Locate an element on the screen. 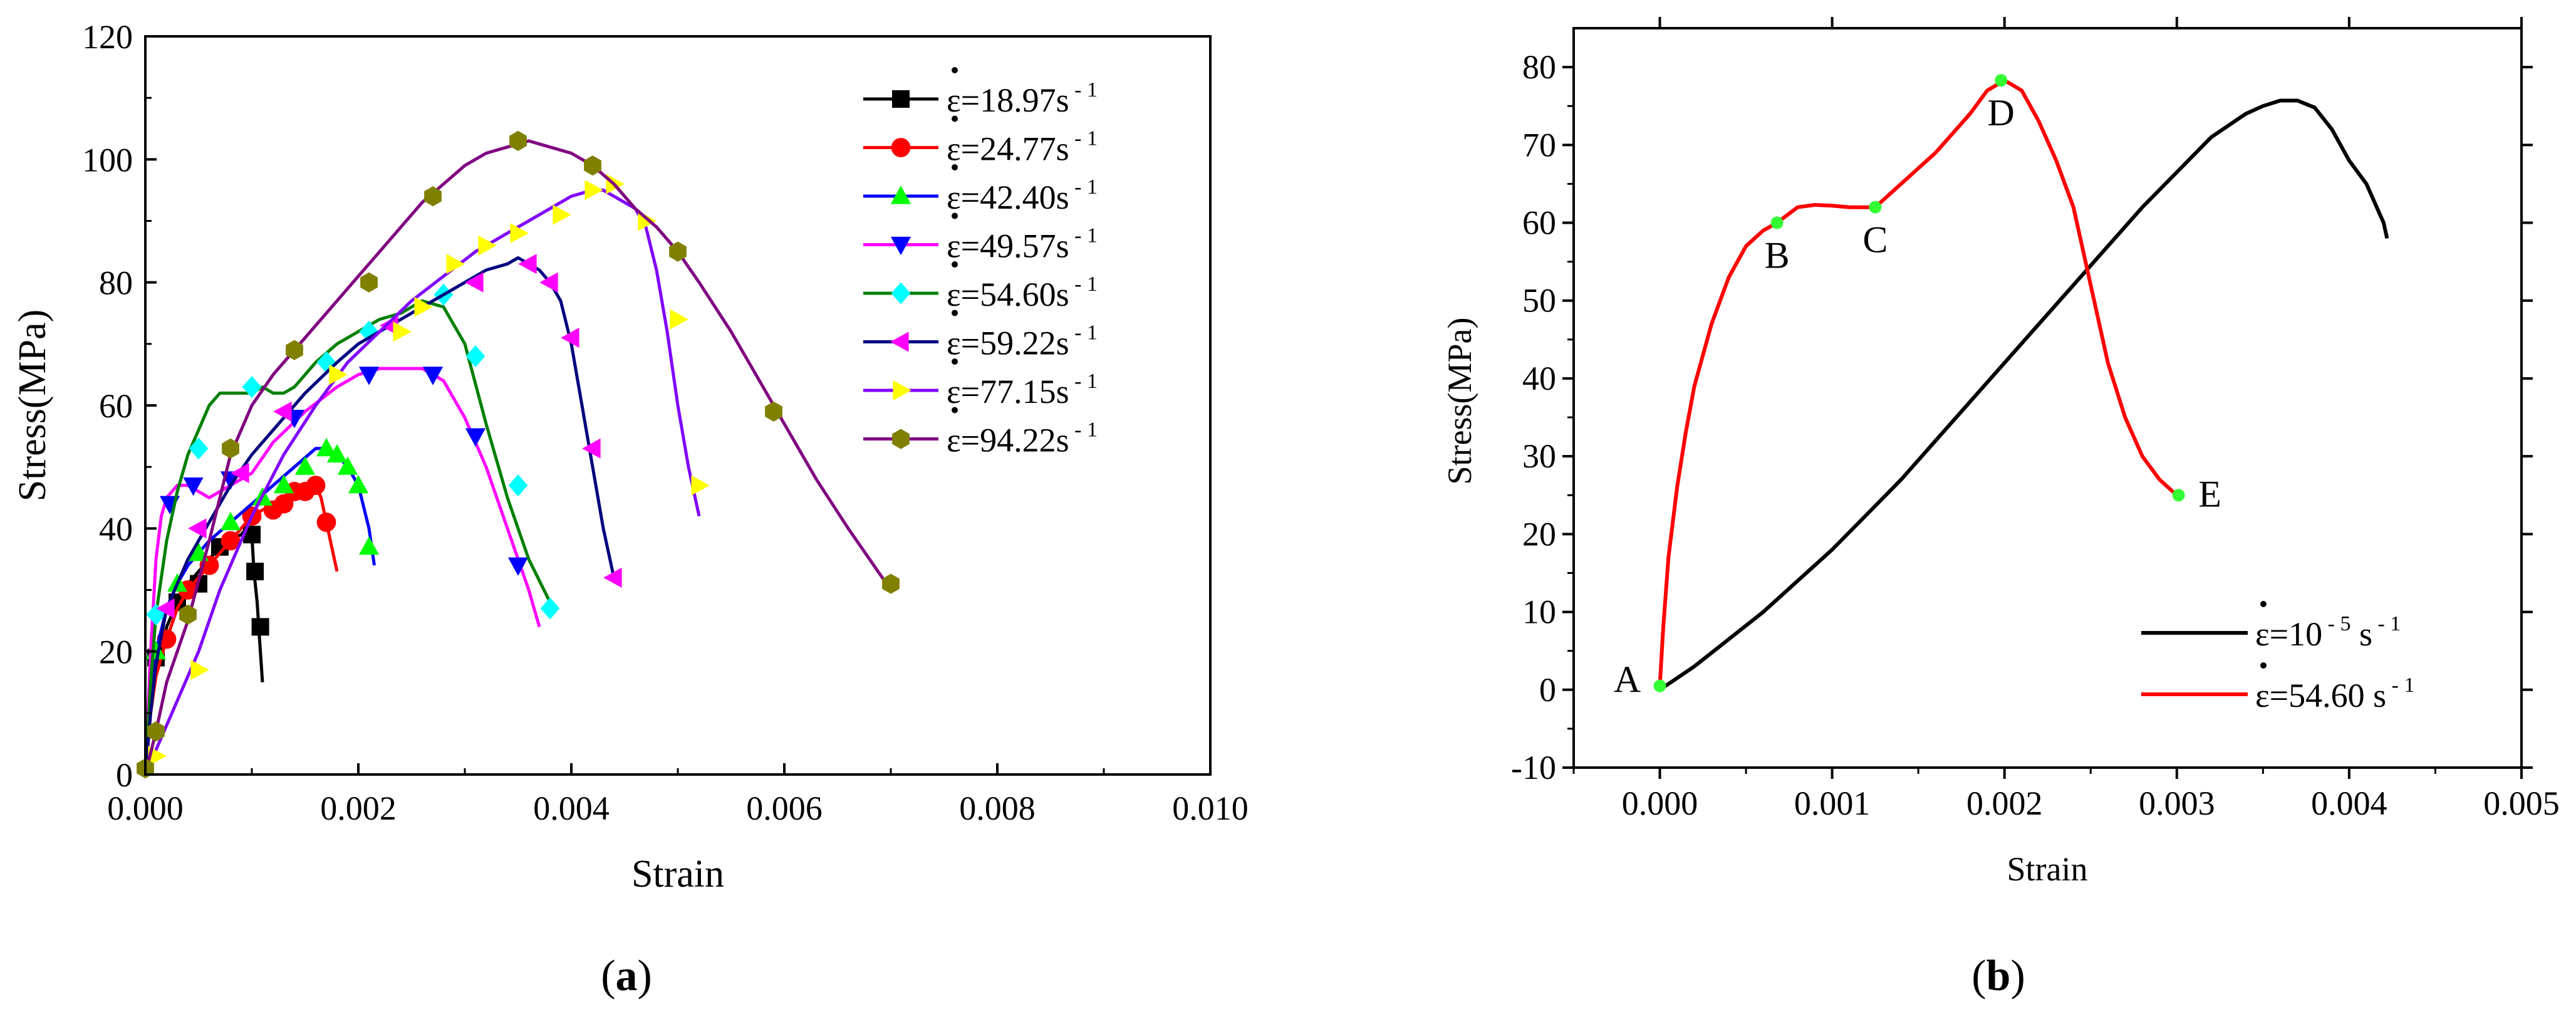  key-point-label: B is located at coordinates (1777, 255).